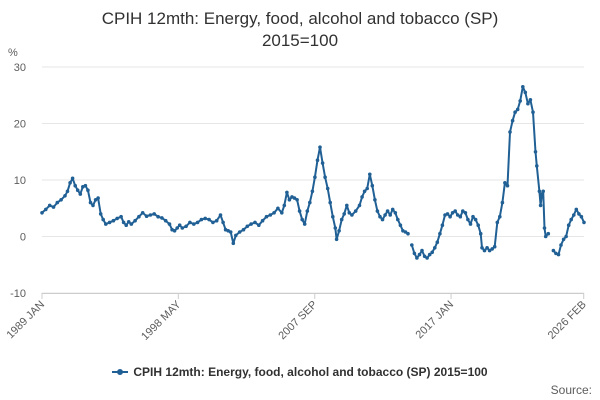 The image size is (600, 400). What do you see at coordinates (20, 125) in the screenshot?
I see `y-tick-label: 20` at bounding box center [20, 125].